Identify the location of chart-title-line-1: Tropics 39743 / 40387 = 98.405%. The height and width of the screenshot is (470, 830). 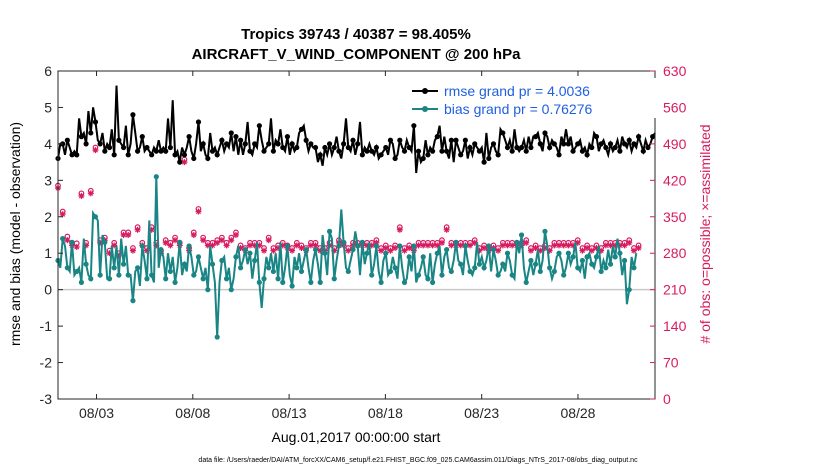
(356, 34).